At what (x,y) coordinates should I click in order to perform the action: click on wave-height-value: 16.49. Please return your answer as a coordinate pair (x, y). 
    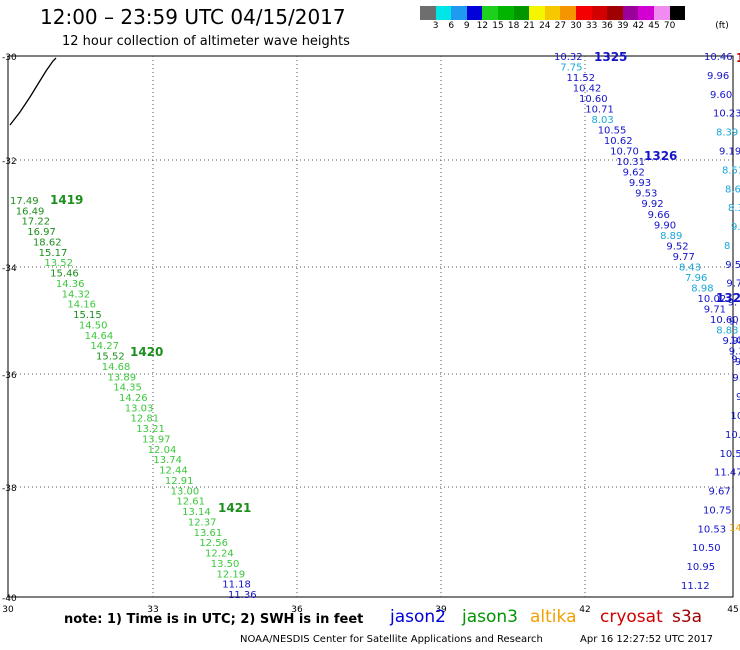
    Looking at the image, I should click on (30, 211).